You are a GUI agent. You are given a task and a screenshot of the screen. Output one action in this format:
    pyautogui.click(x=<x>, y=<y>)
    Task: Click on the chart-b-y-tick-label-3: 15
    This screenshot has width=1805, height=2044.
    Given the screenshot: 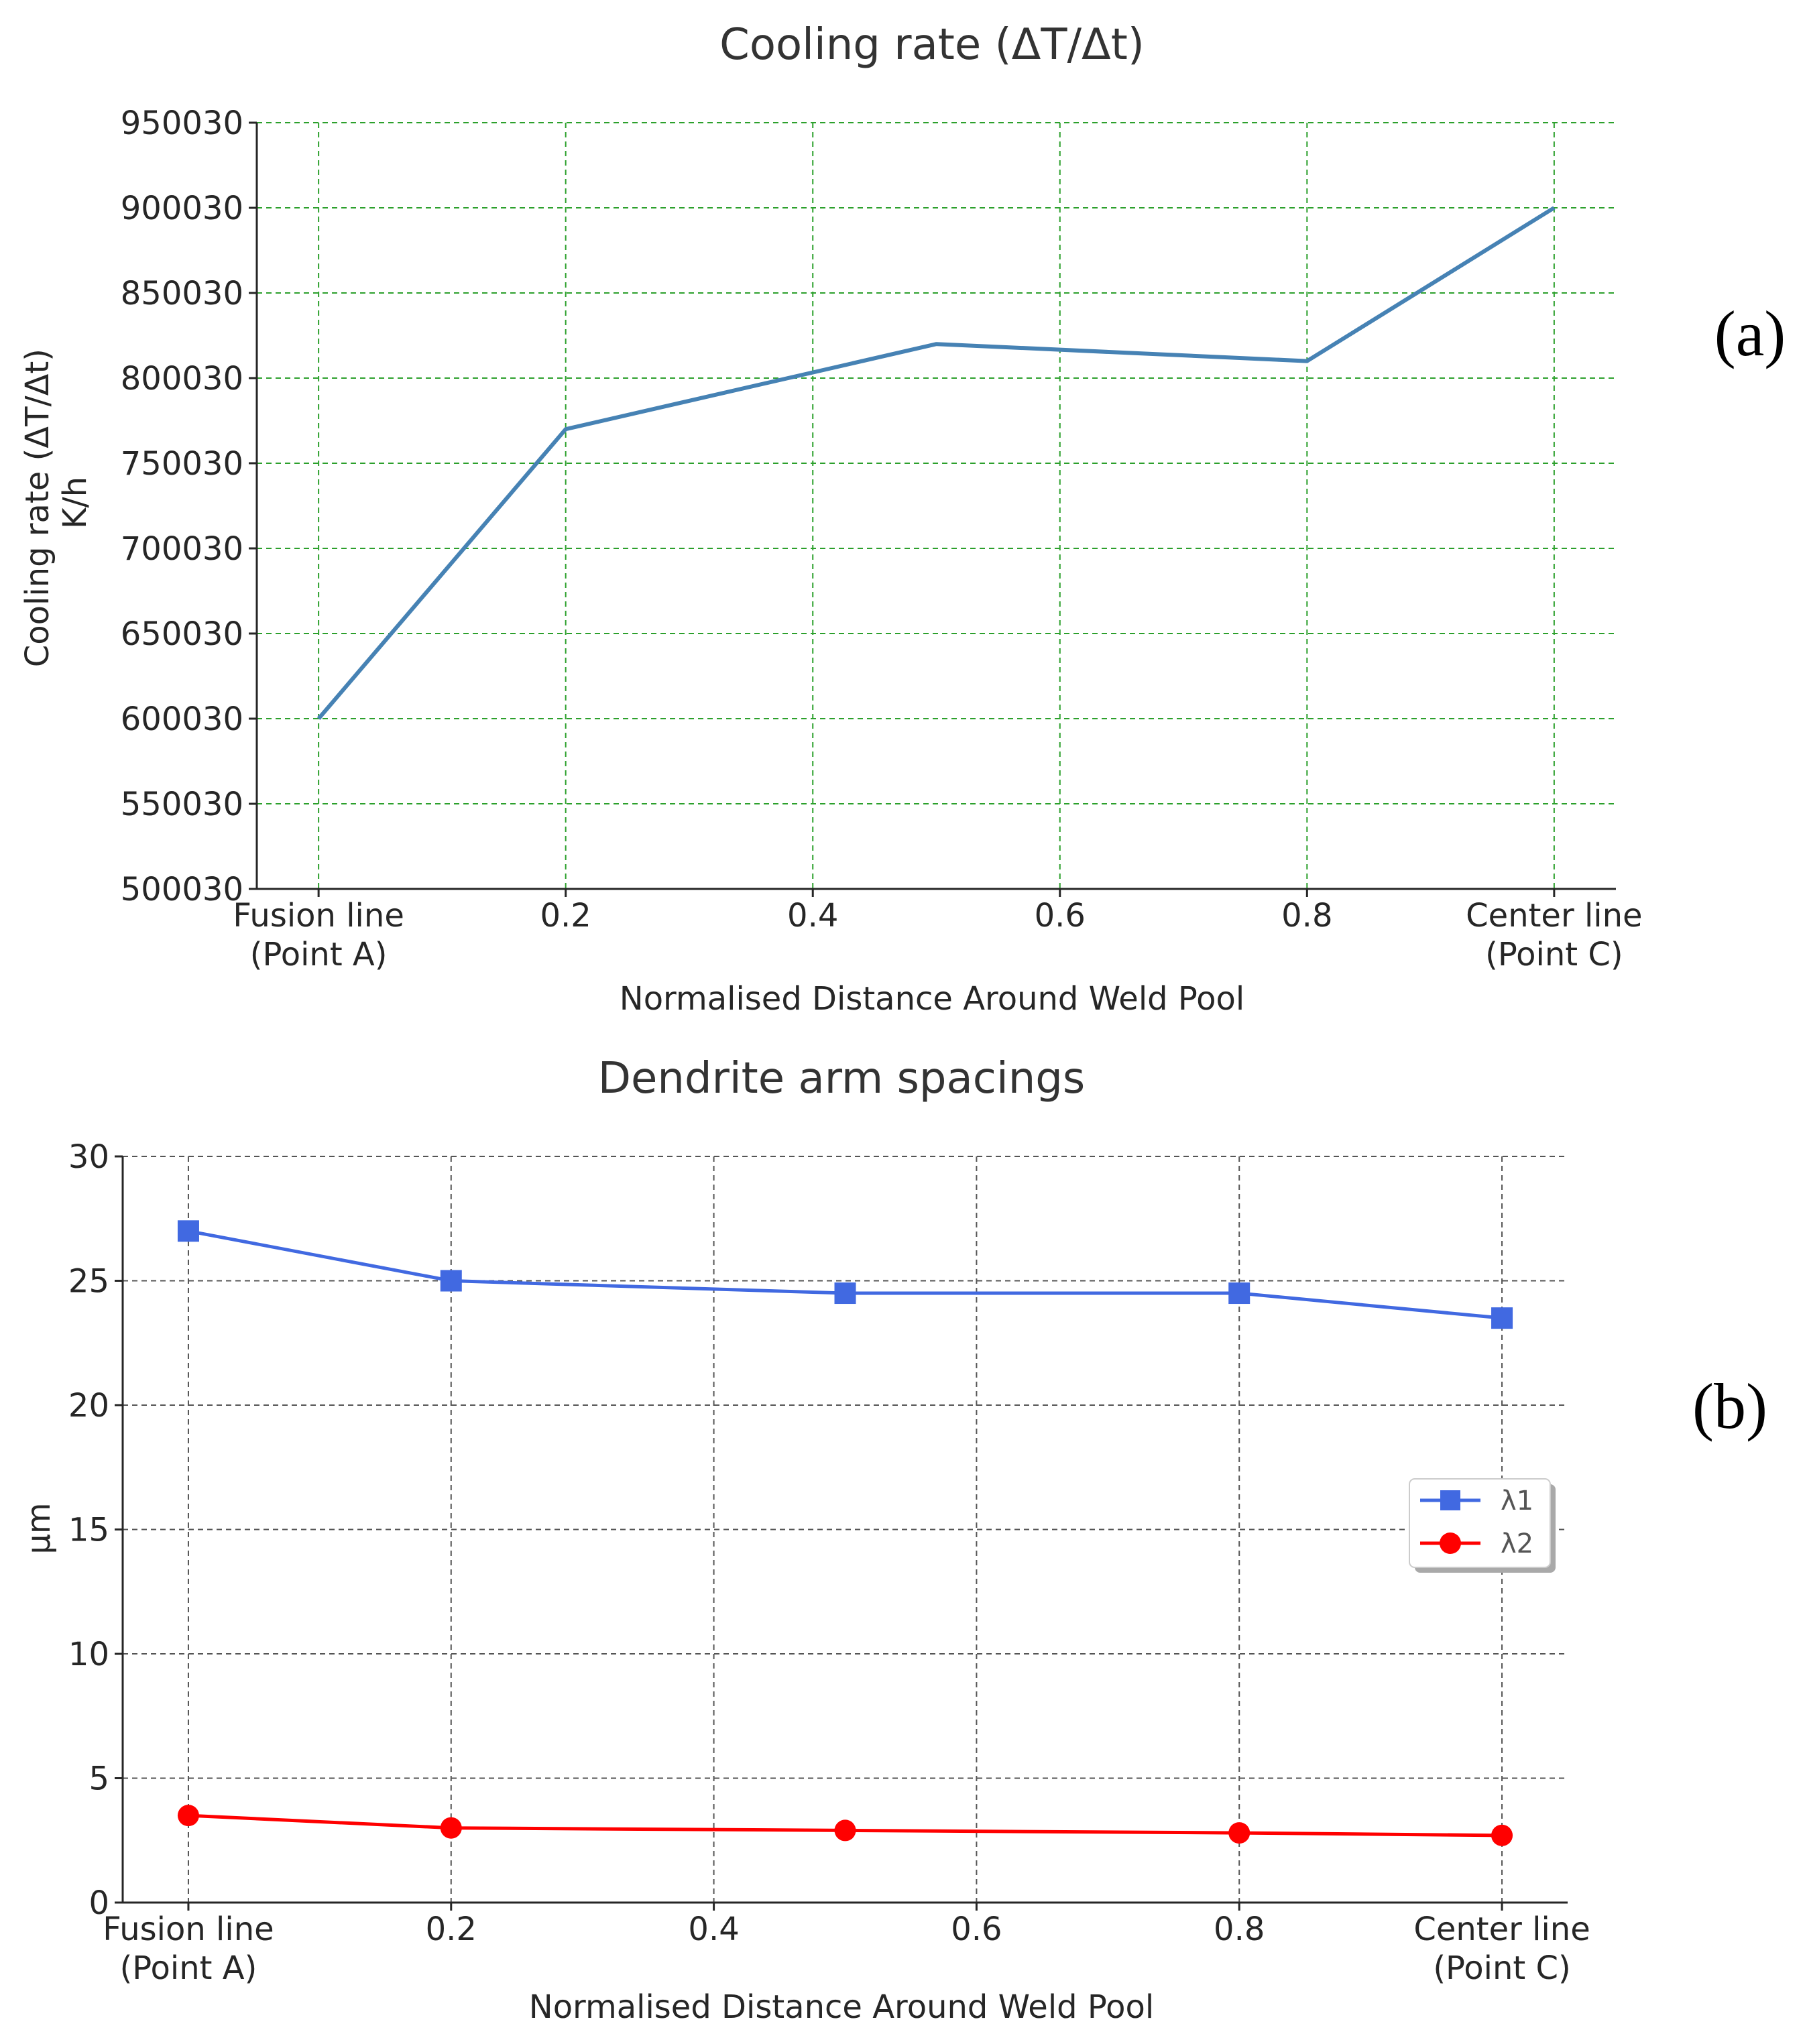 What is the action you would take?
    pyautogui.click(x=88, y=1530)
    